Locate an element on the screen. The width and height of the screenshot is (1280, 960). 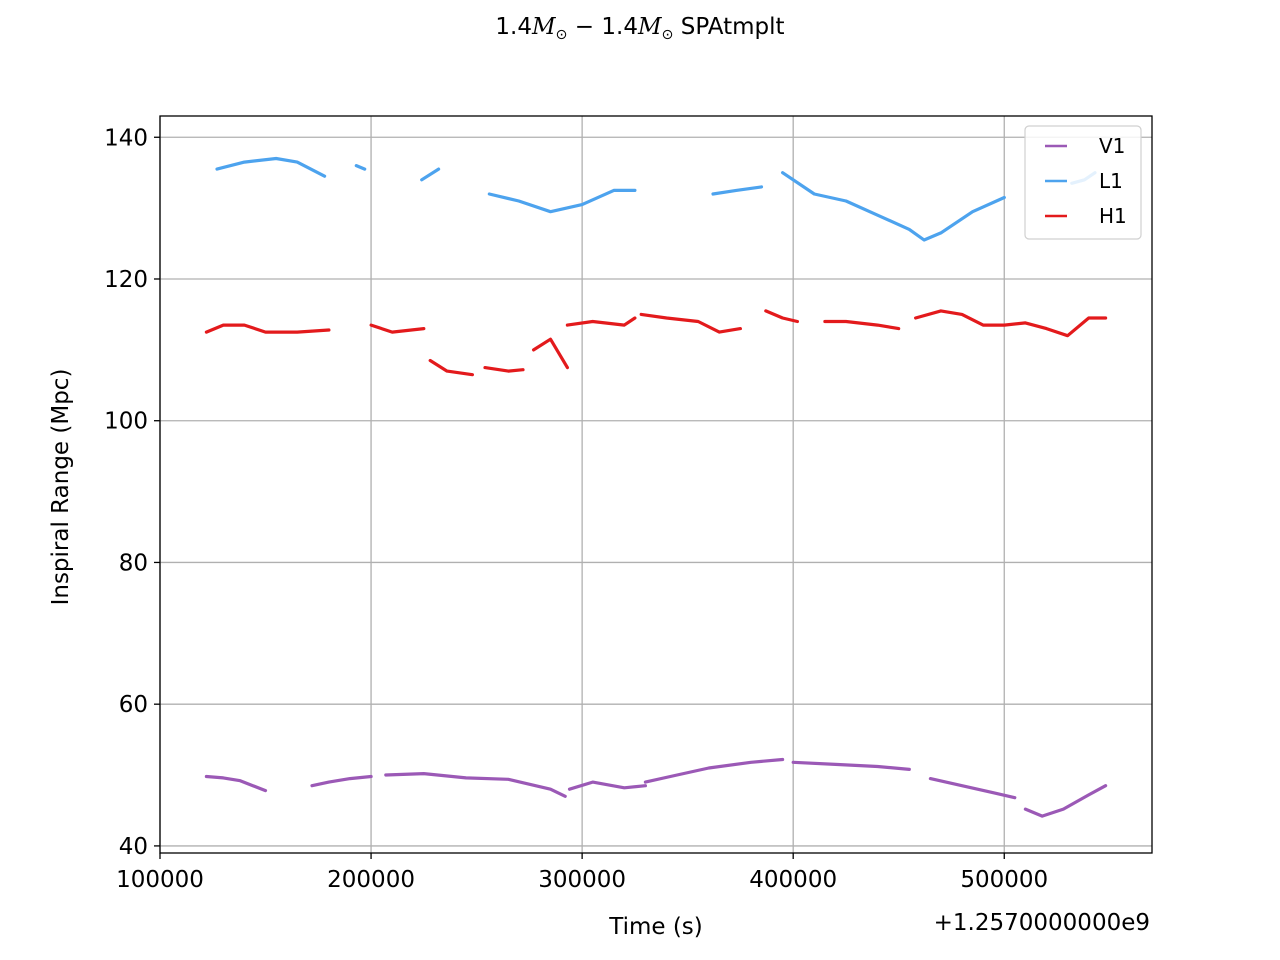
x-tick-label: 200000 is located at coordinates (371, 880).